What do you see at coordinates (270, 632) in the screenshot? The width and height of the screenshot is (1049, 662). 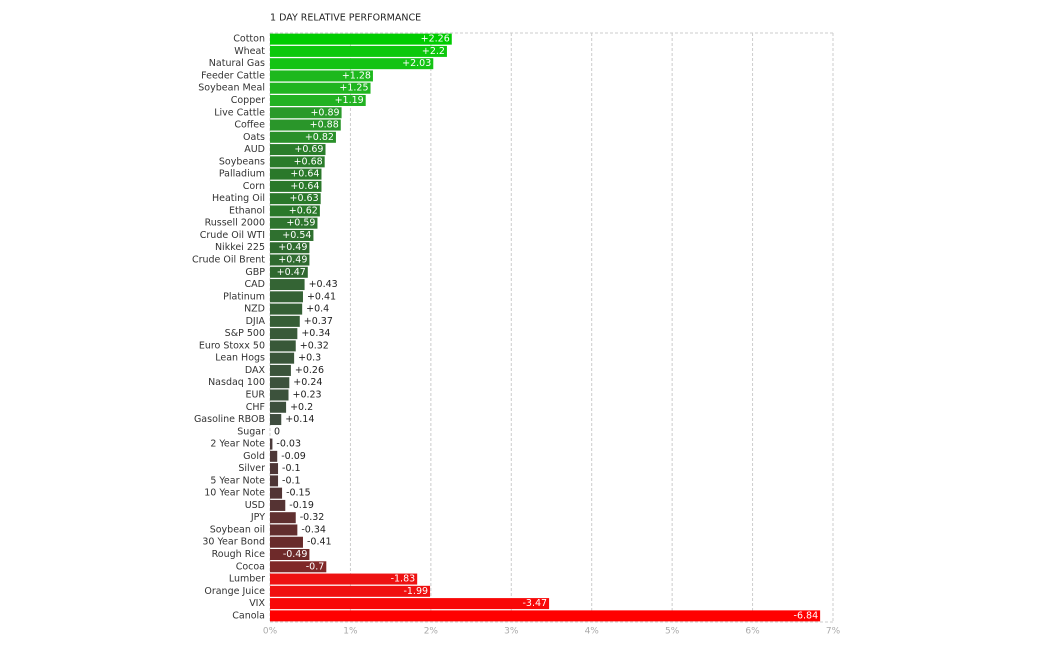 I see `x-tick-label: 0%` at bounding box center [270, 632].